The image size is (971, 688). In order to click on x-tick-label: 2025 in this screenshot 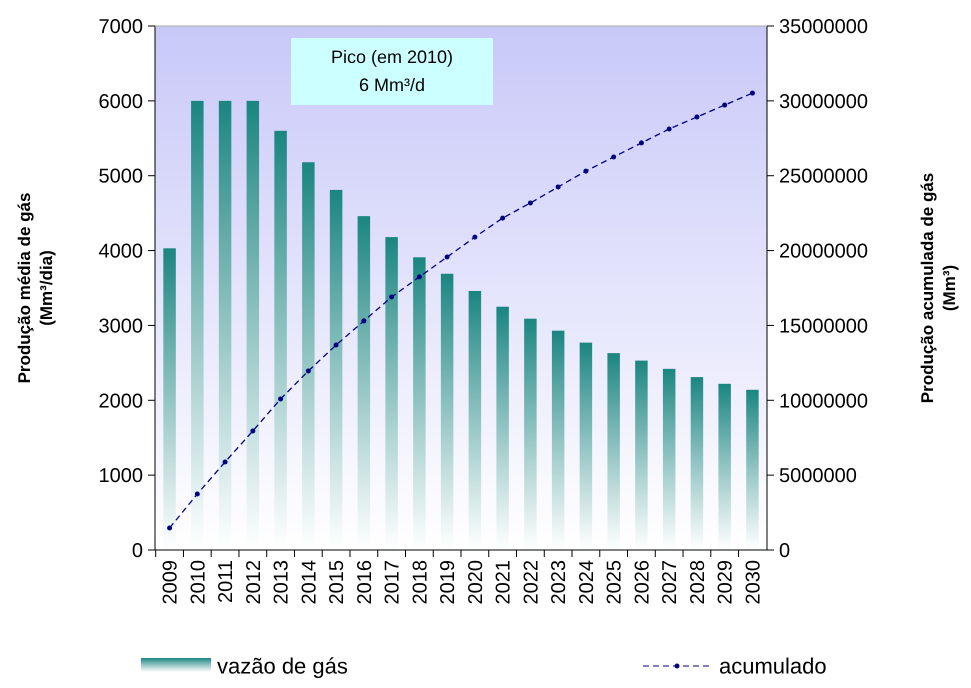, I will do `click(615, 582)`.